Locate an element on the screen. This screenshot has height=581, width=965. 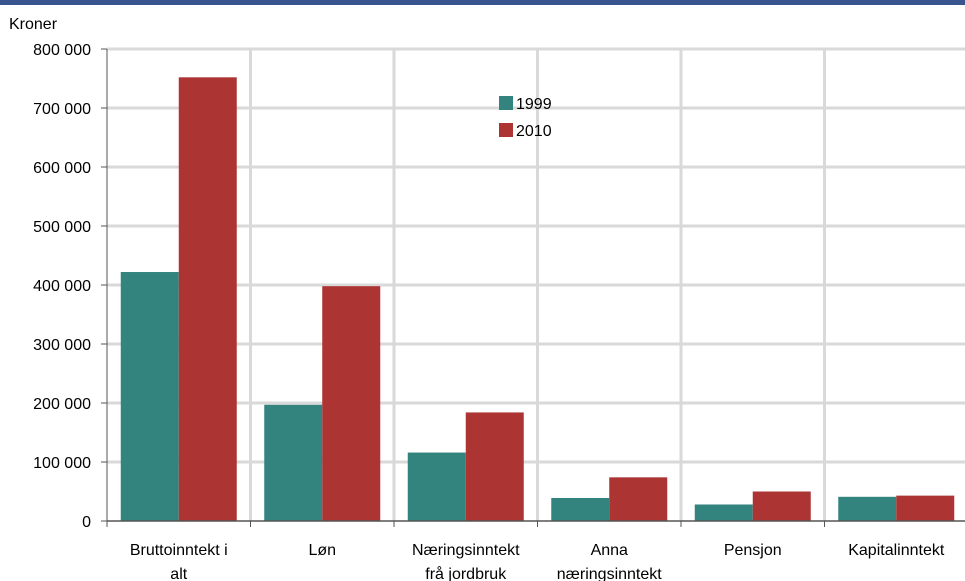
y-tick-label: 0 is located at coordinates (86, 522).